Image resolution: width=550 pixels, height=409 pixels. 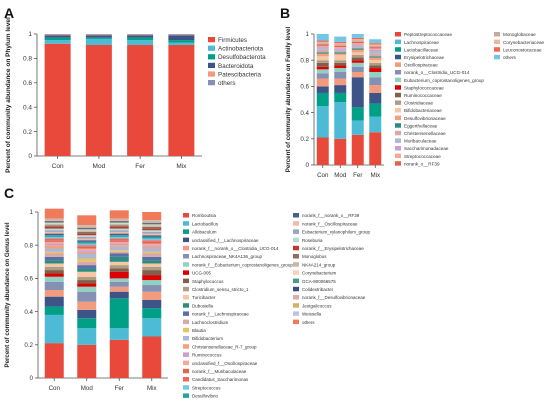 What do you see at coordinates (152, 388) in the screenshot?
I see `panel-c-xtick-label: Mix` at bounding box center [152, 388].